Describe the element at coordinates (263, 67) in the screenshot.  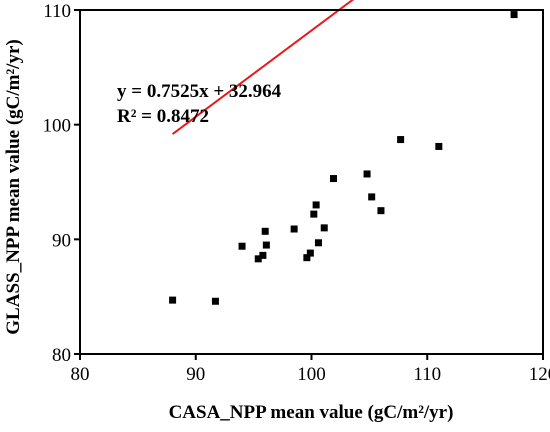
I see `regression-line` at that location.